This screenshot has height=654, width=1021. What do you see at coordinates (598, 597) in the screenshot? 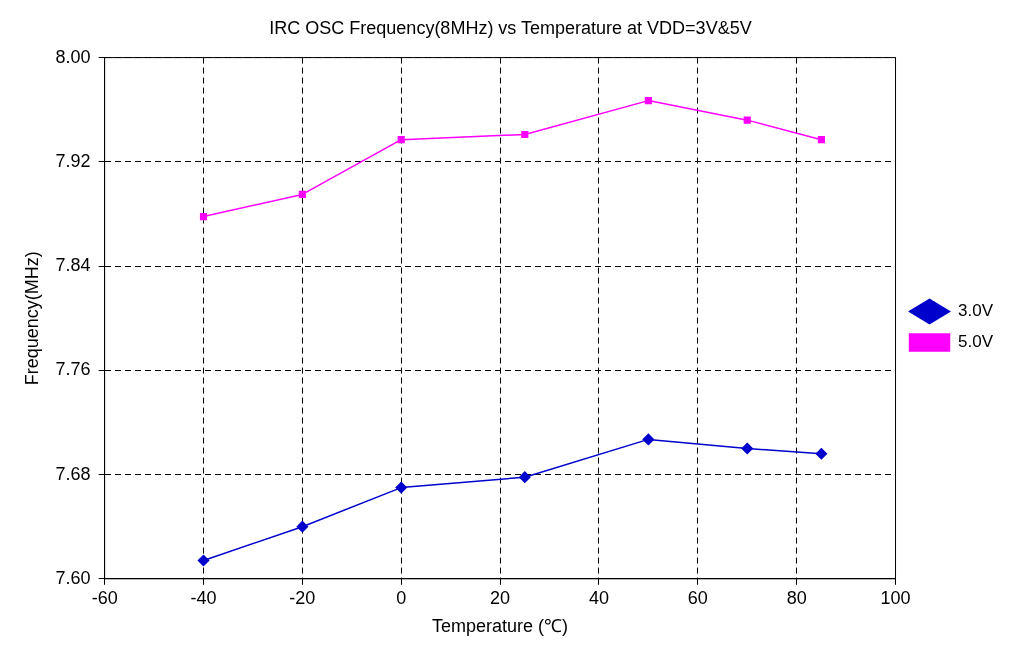
I see `x-tick-label: 40` at bounding box center [598, 597].